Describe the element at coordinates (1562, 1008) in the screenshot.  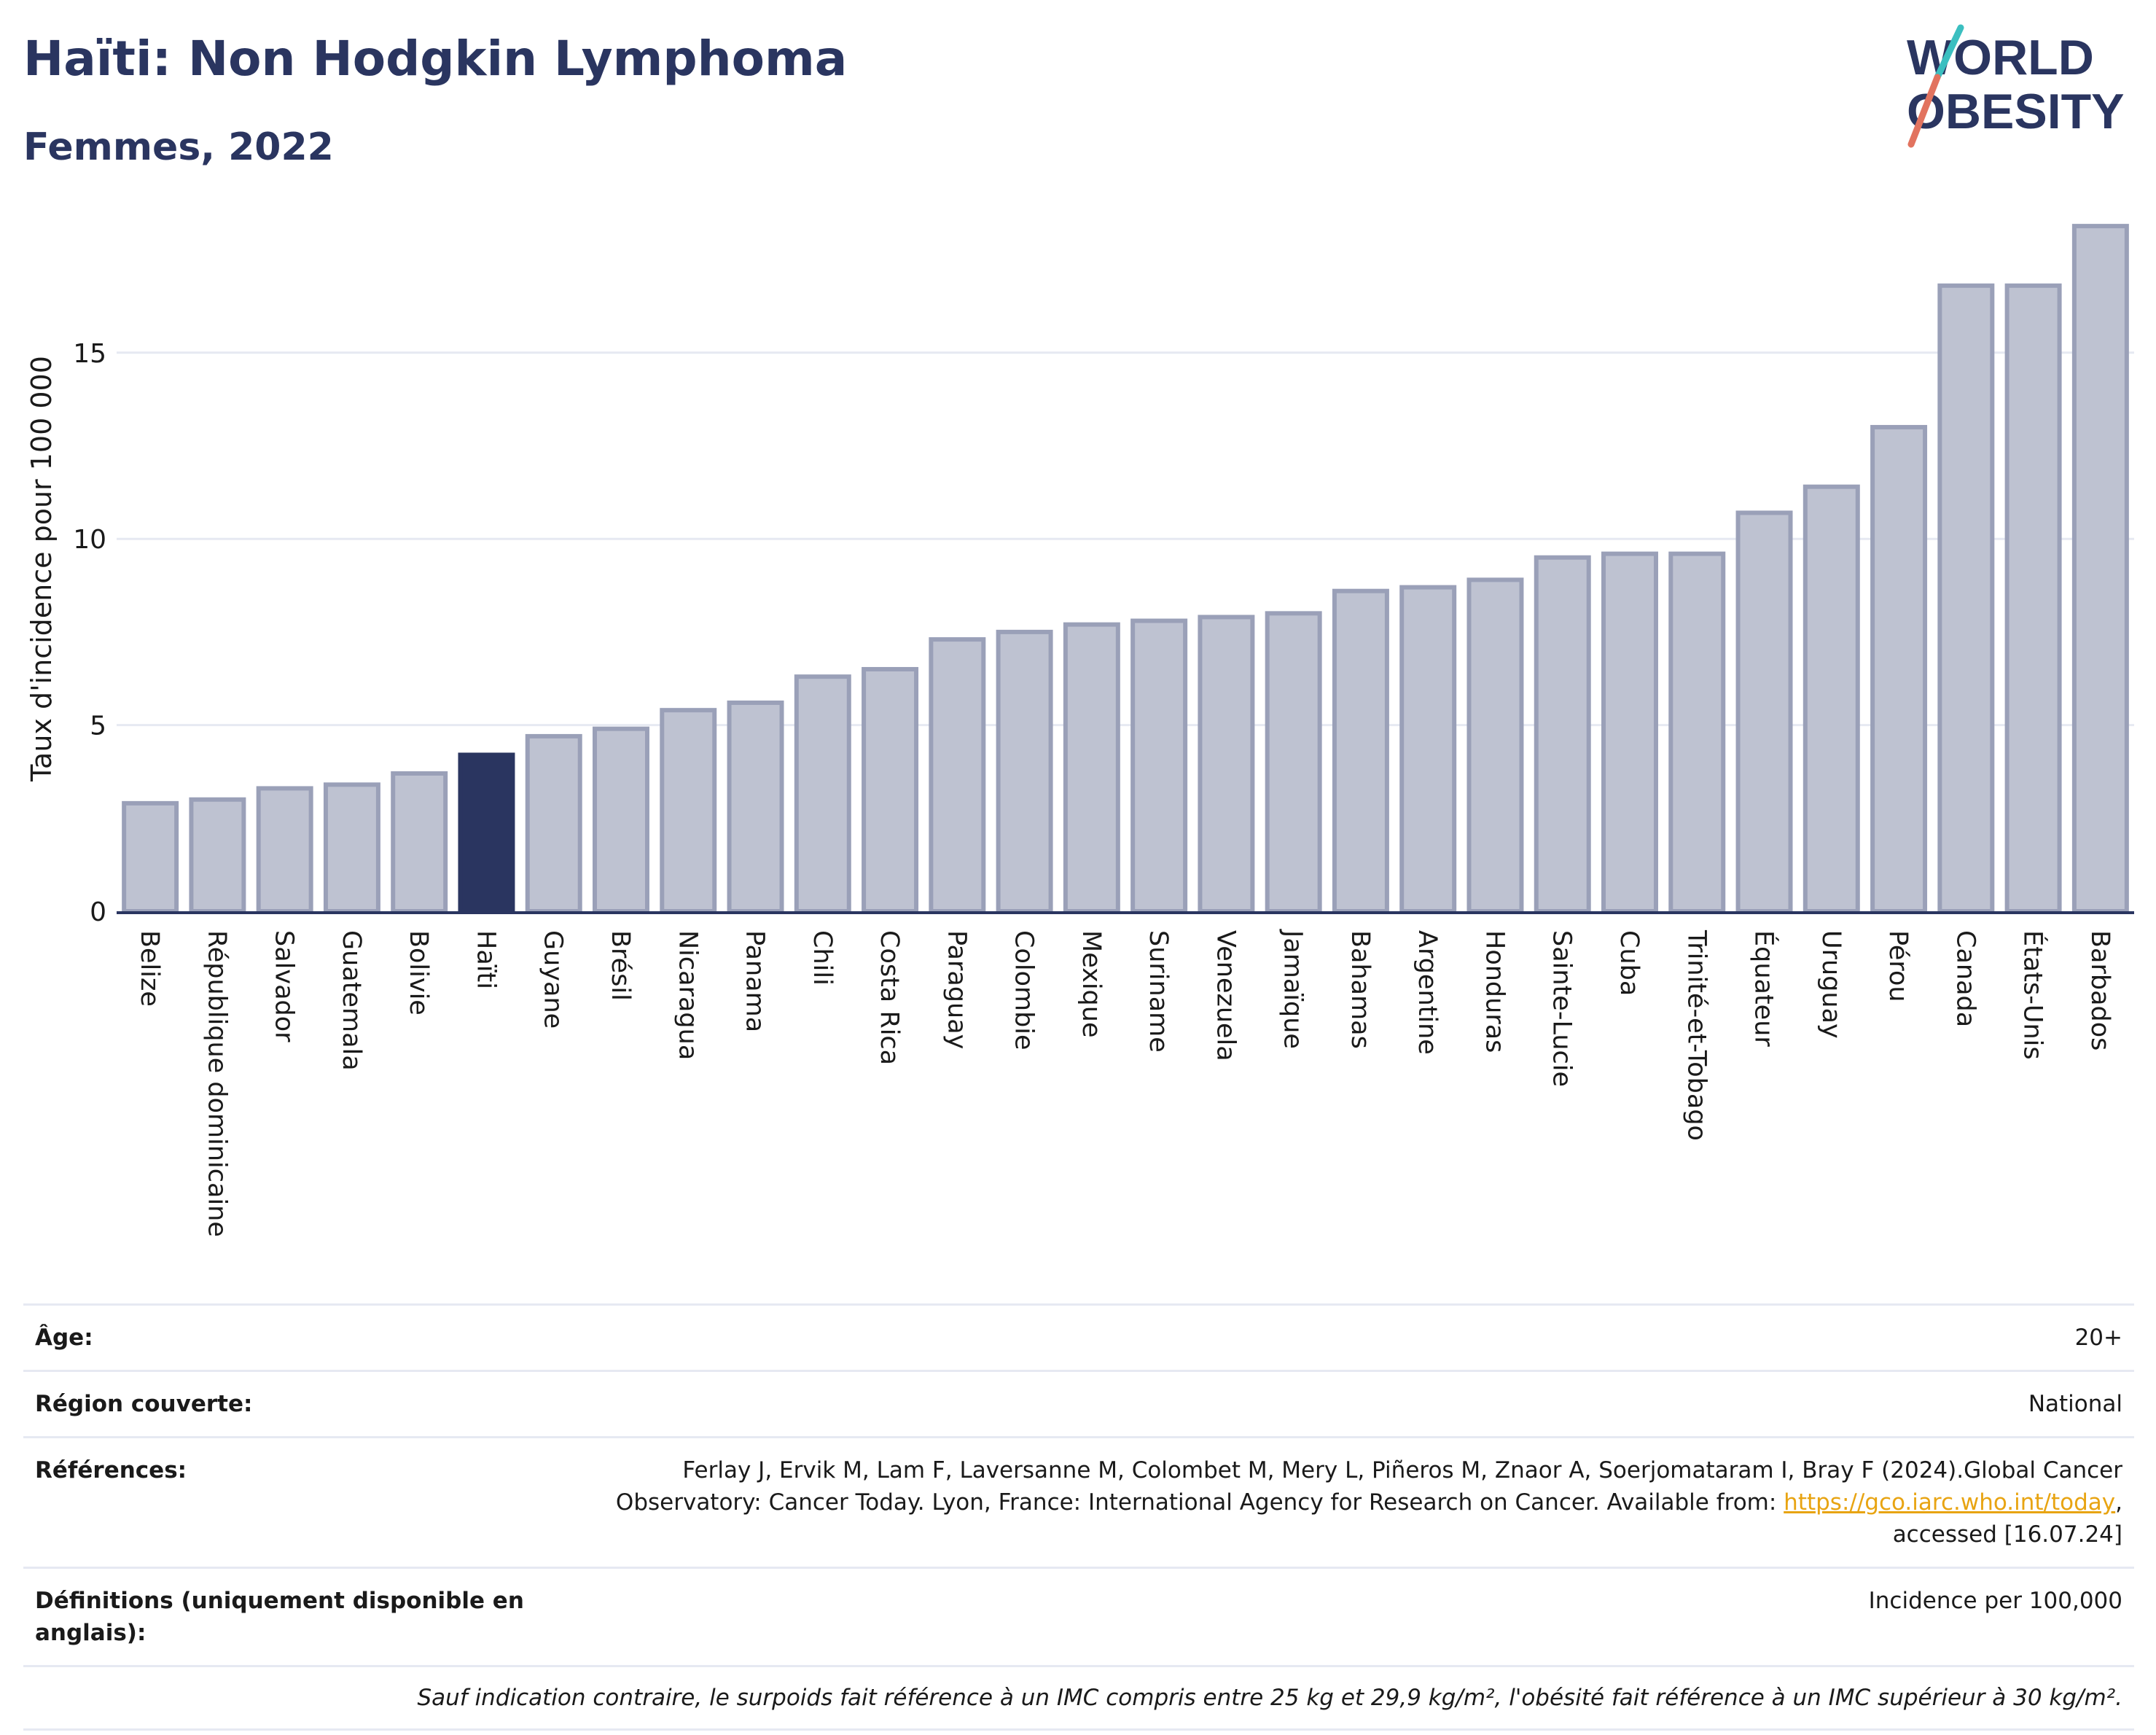
I see `x-tick-label: Sainte-Lucie` at that location.